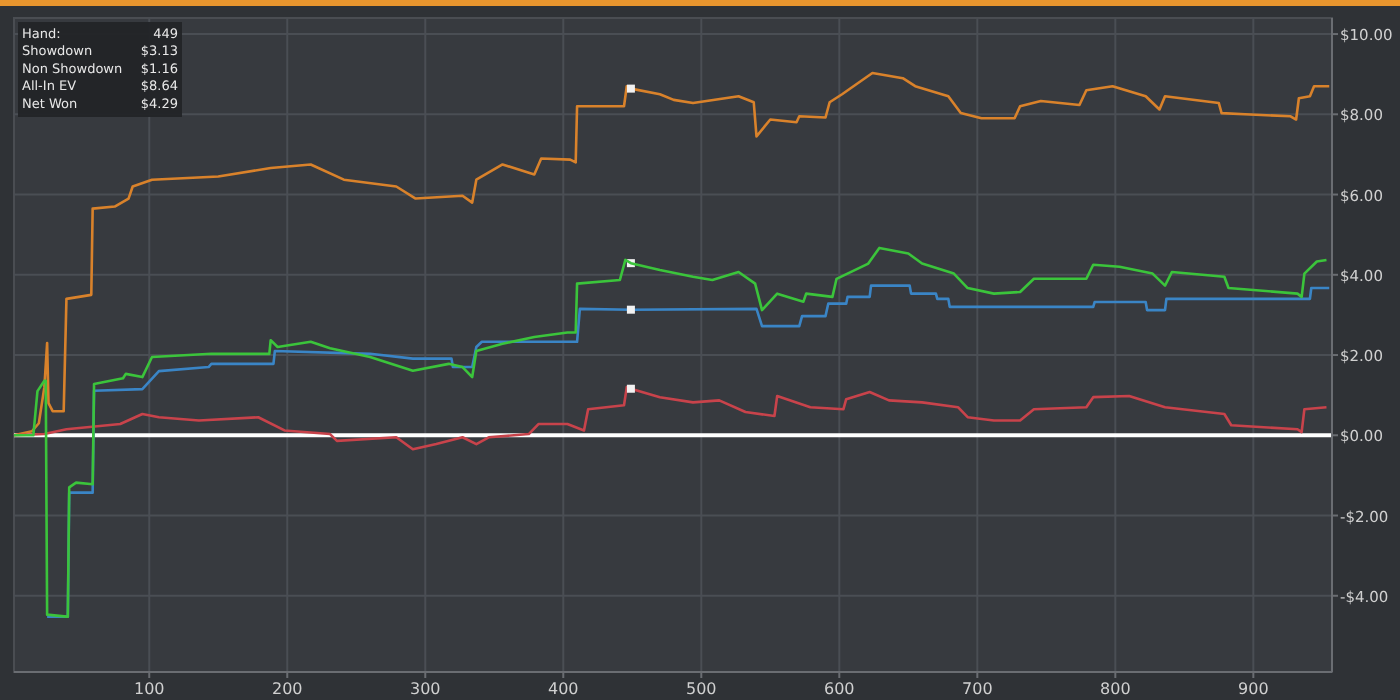  Describe the element at coordinates (149, 689) in the screenshot. I see `x-tick-label: 100` at that location.